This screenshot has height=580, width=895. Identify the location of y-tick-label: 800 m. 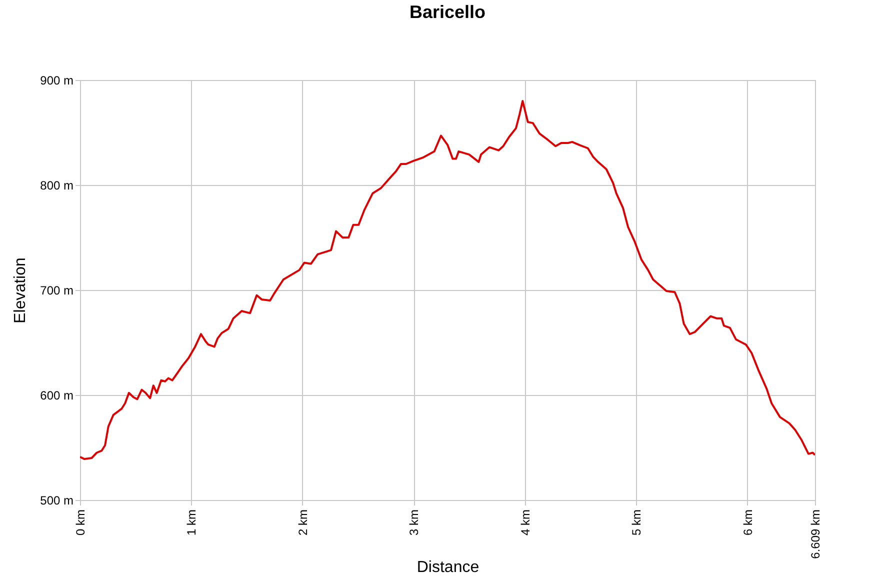
(57, 185).